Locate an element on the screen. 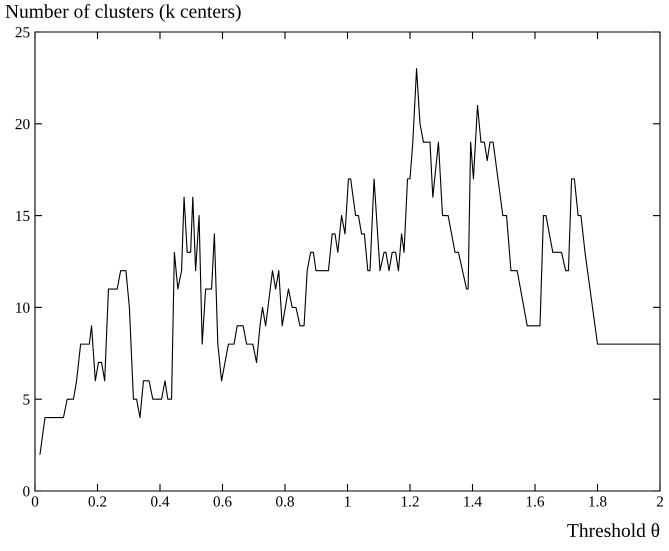 The image size is (669, 551). y-tick-label: 0 is located at coordinates (26, 491).